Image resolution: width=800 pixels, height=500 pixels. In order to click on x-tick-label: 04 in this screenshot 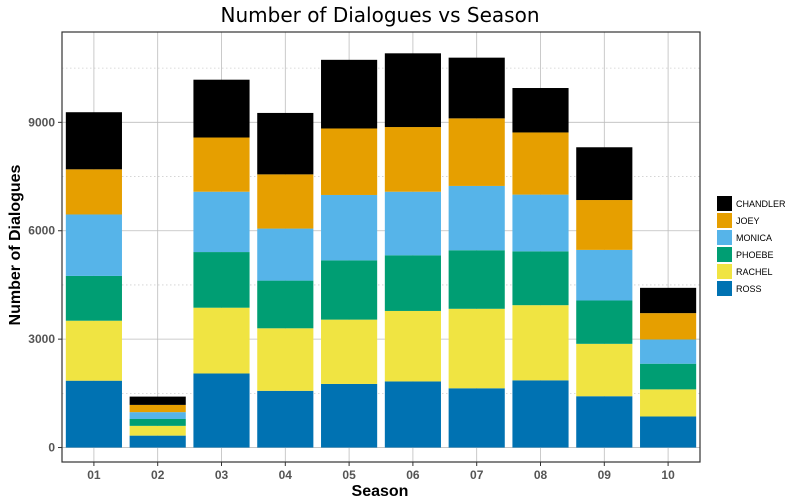, I will do `click(286, 475)`.